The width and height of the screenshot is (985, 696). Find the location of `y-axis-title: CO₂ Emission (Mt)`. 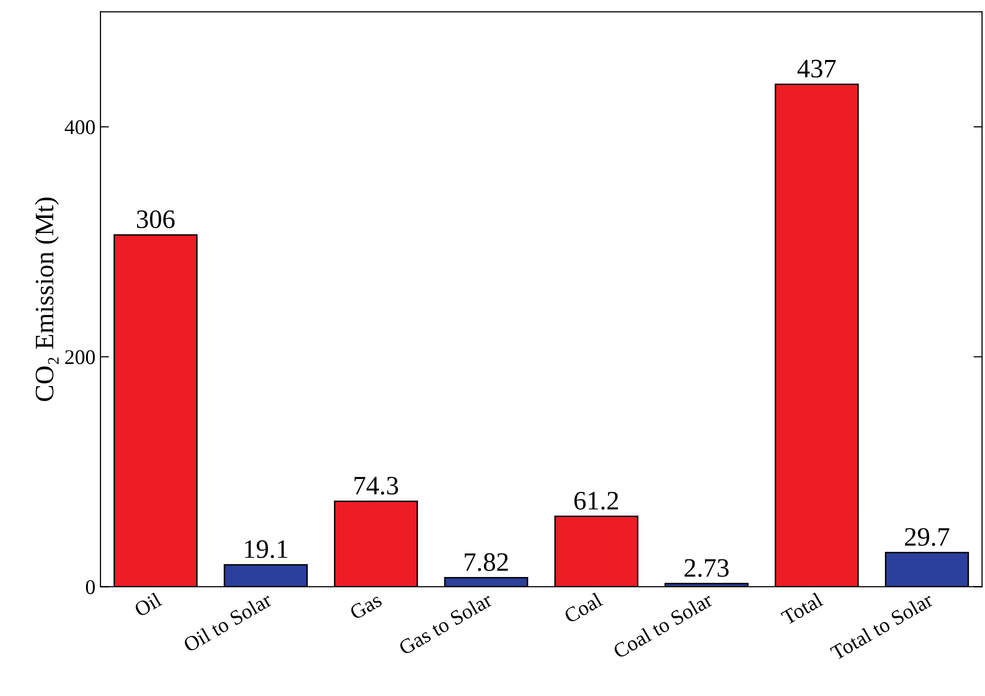

y-axis-title: CO₂ Emission (Mt) is located at coordinates (46, 300).